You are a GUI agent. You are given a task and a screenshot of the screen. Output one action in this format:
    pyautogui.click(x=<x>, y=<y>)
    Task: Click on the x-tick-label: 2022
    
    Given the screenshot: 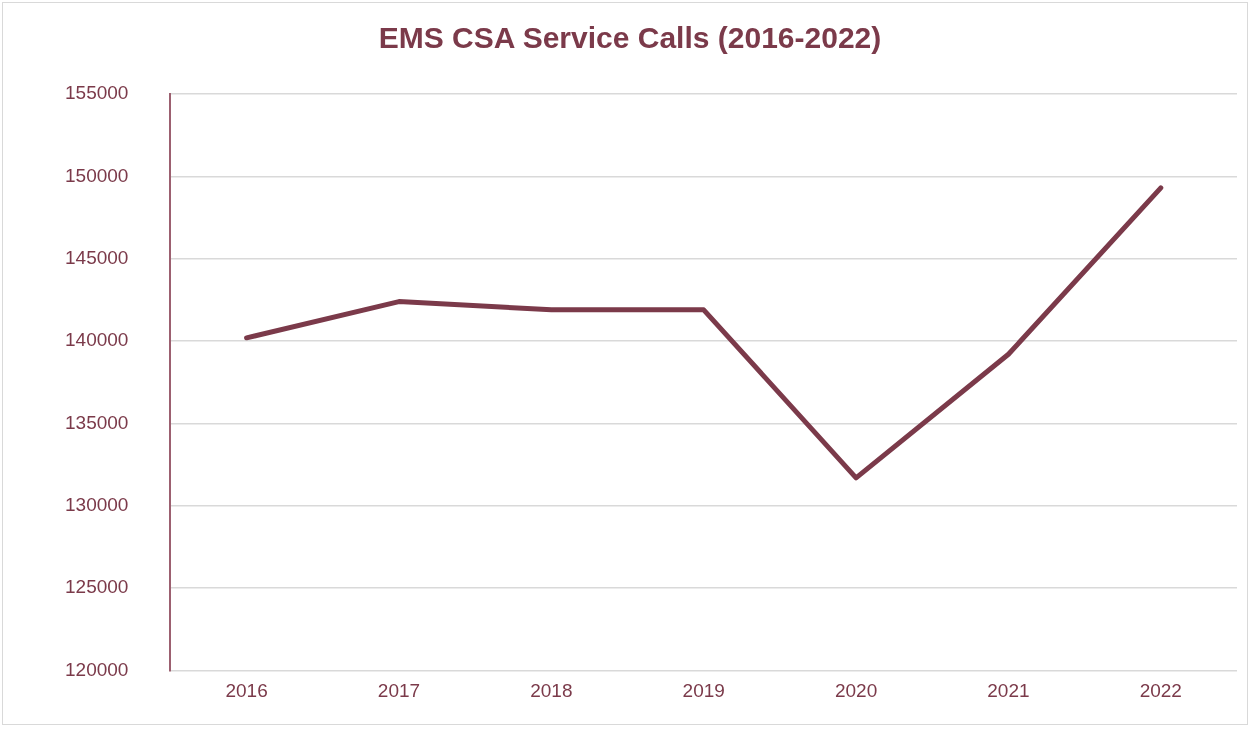 What is the action you would take?
    pyautogui.click(x=1160, y=691)
    